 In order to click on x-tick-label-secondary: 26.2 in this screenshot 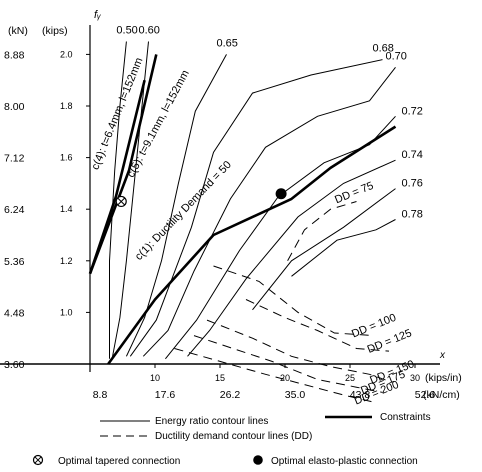, I will do `click(230, 395)`.